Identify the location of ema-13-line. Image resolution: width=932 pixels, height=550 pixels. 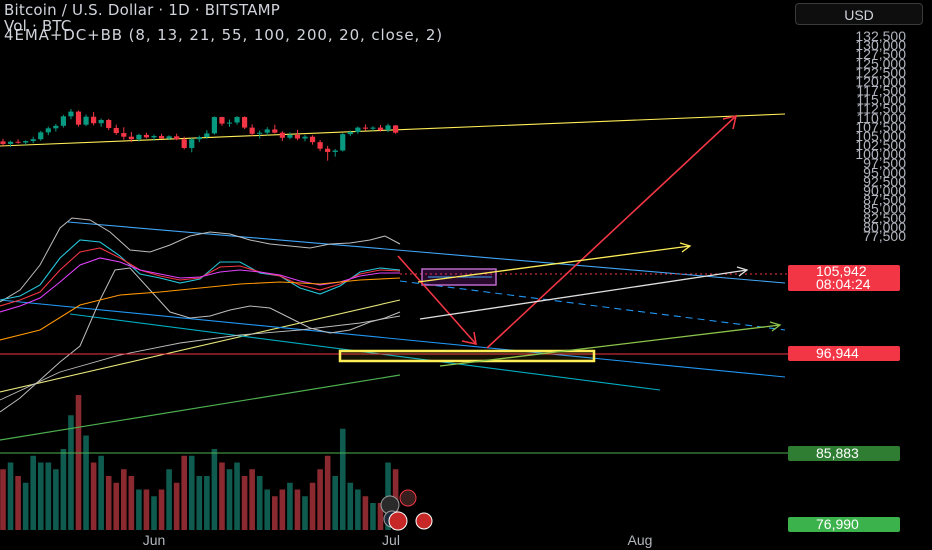
(200, 277).